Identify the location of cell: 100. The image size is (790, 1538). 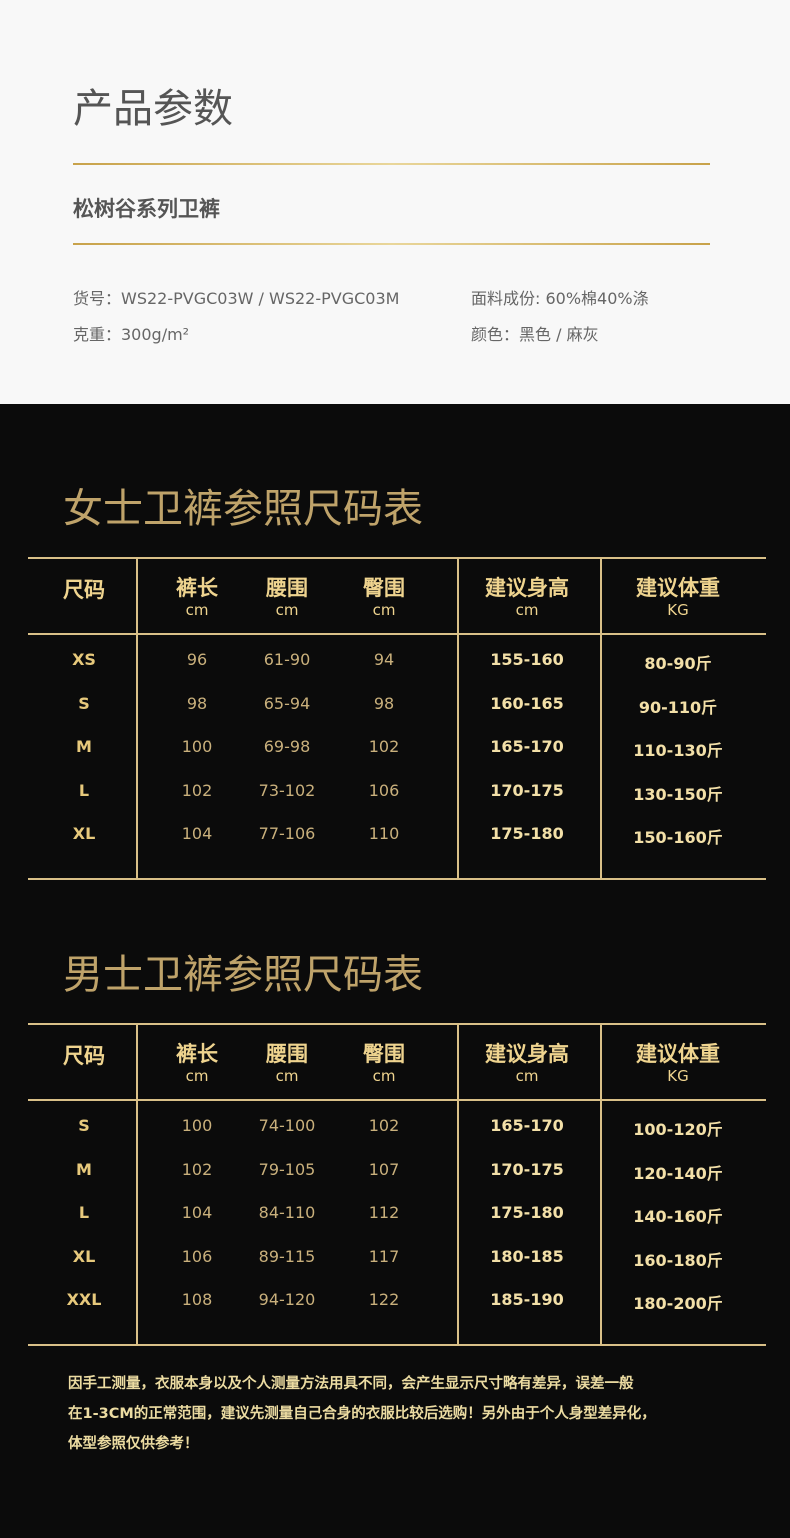
(197, 747).